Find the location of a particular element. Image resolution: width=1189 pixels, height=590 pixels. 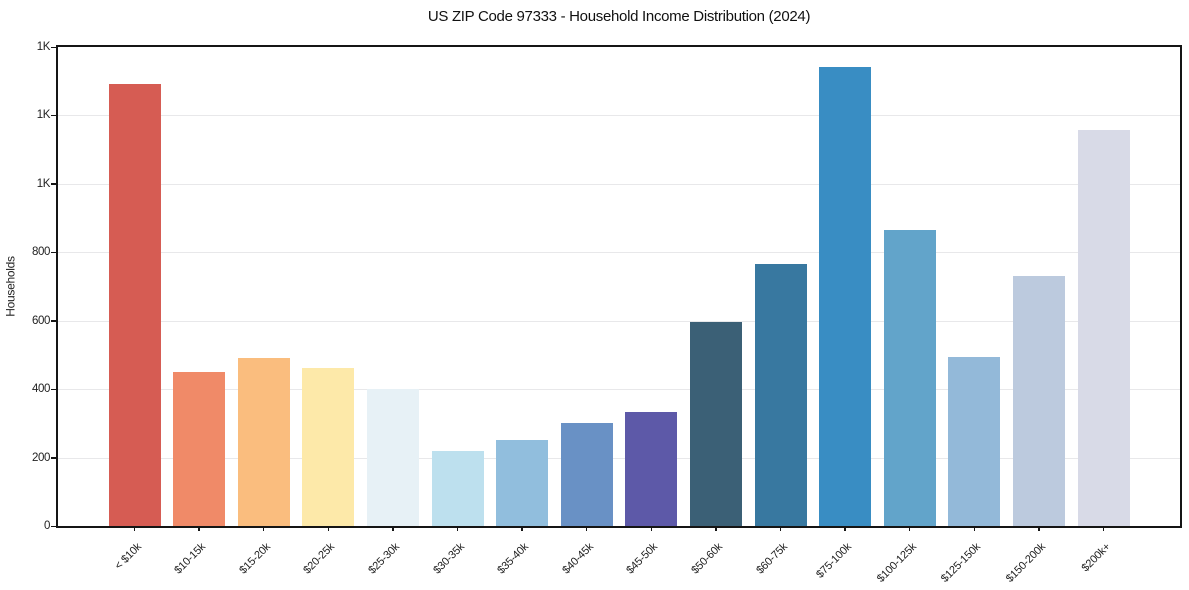

y-tick-label-1000: 1K is located at coordinates (43, 183).